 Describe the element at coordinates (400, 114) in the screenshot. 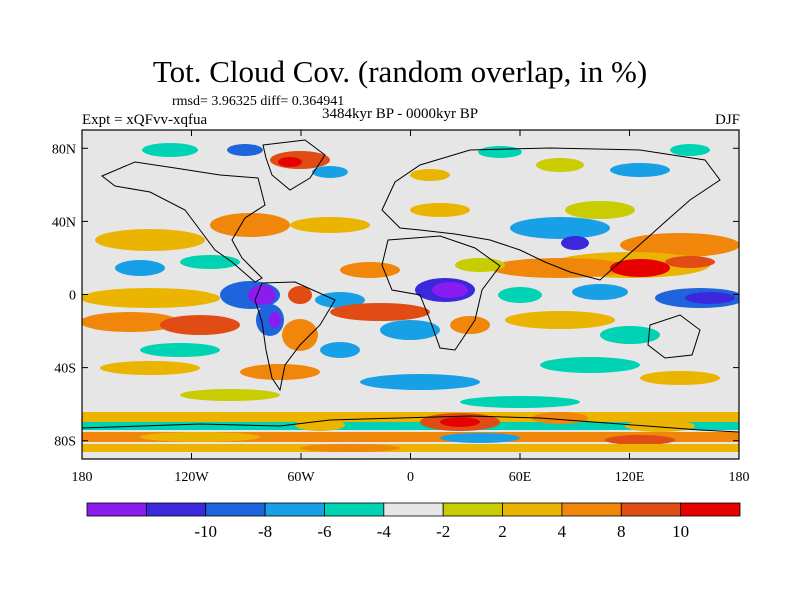

I see `period-label: 3484kyr BP - 0000kyr BP` at that location.